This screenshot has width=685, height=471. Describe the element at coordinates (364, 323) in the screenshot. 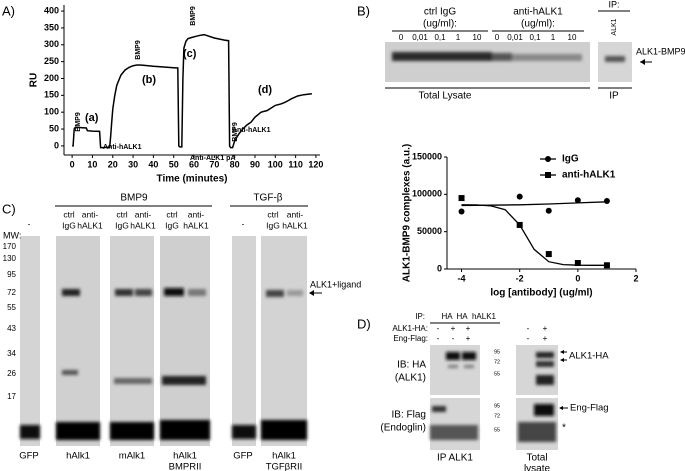

I see `panel-label: D)` at that location.